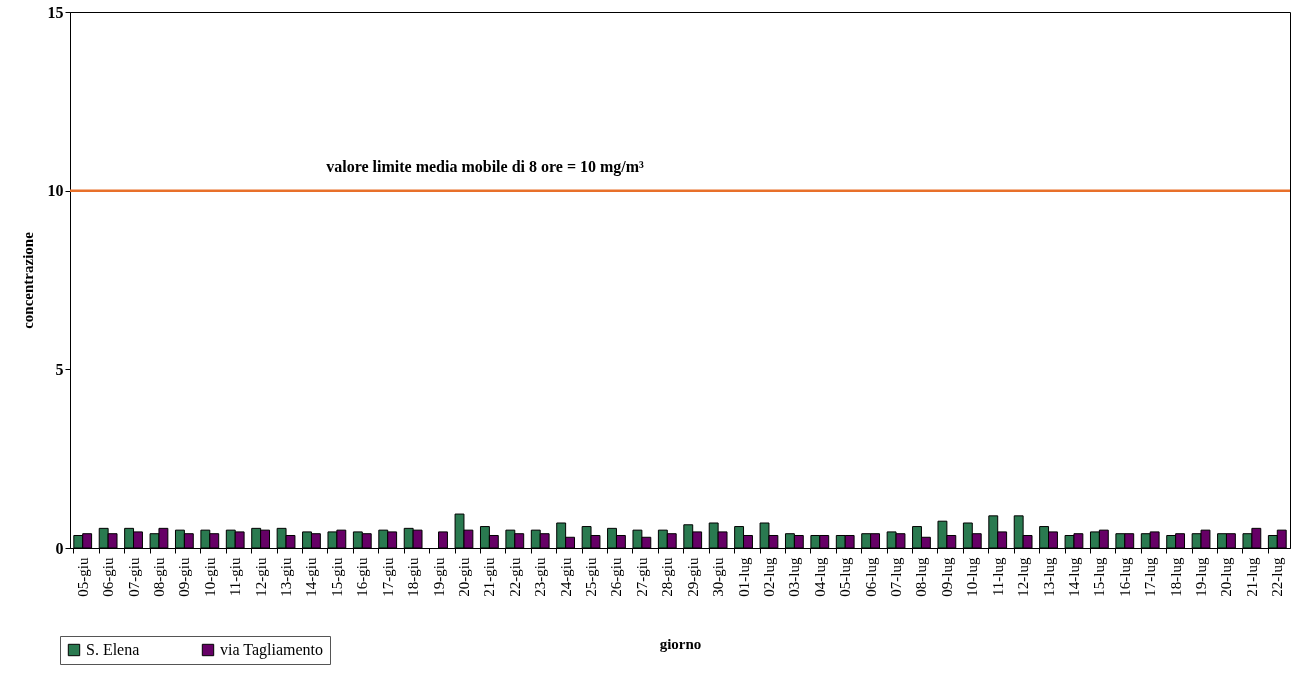 This screenshot has height=676, width=1295. What do you see at coordinates (1175, 577) in the screenshot?
I see `x-tick-label: 18-lug` at bounding box center [1175, 577].